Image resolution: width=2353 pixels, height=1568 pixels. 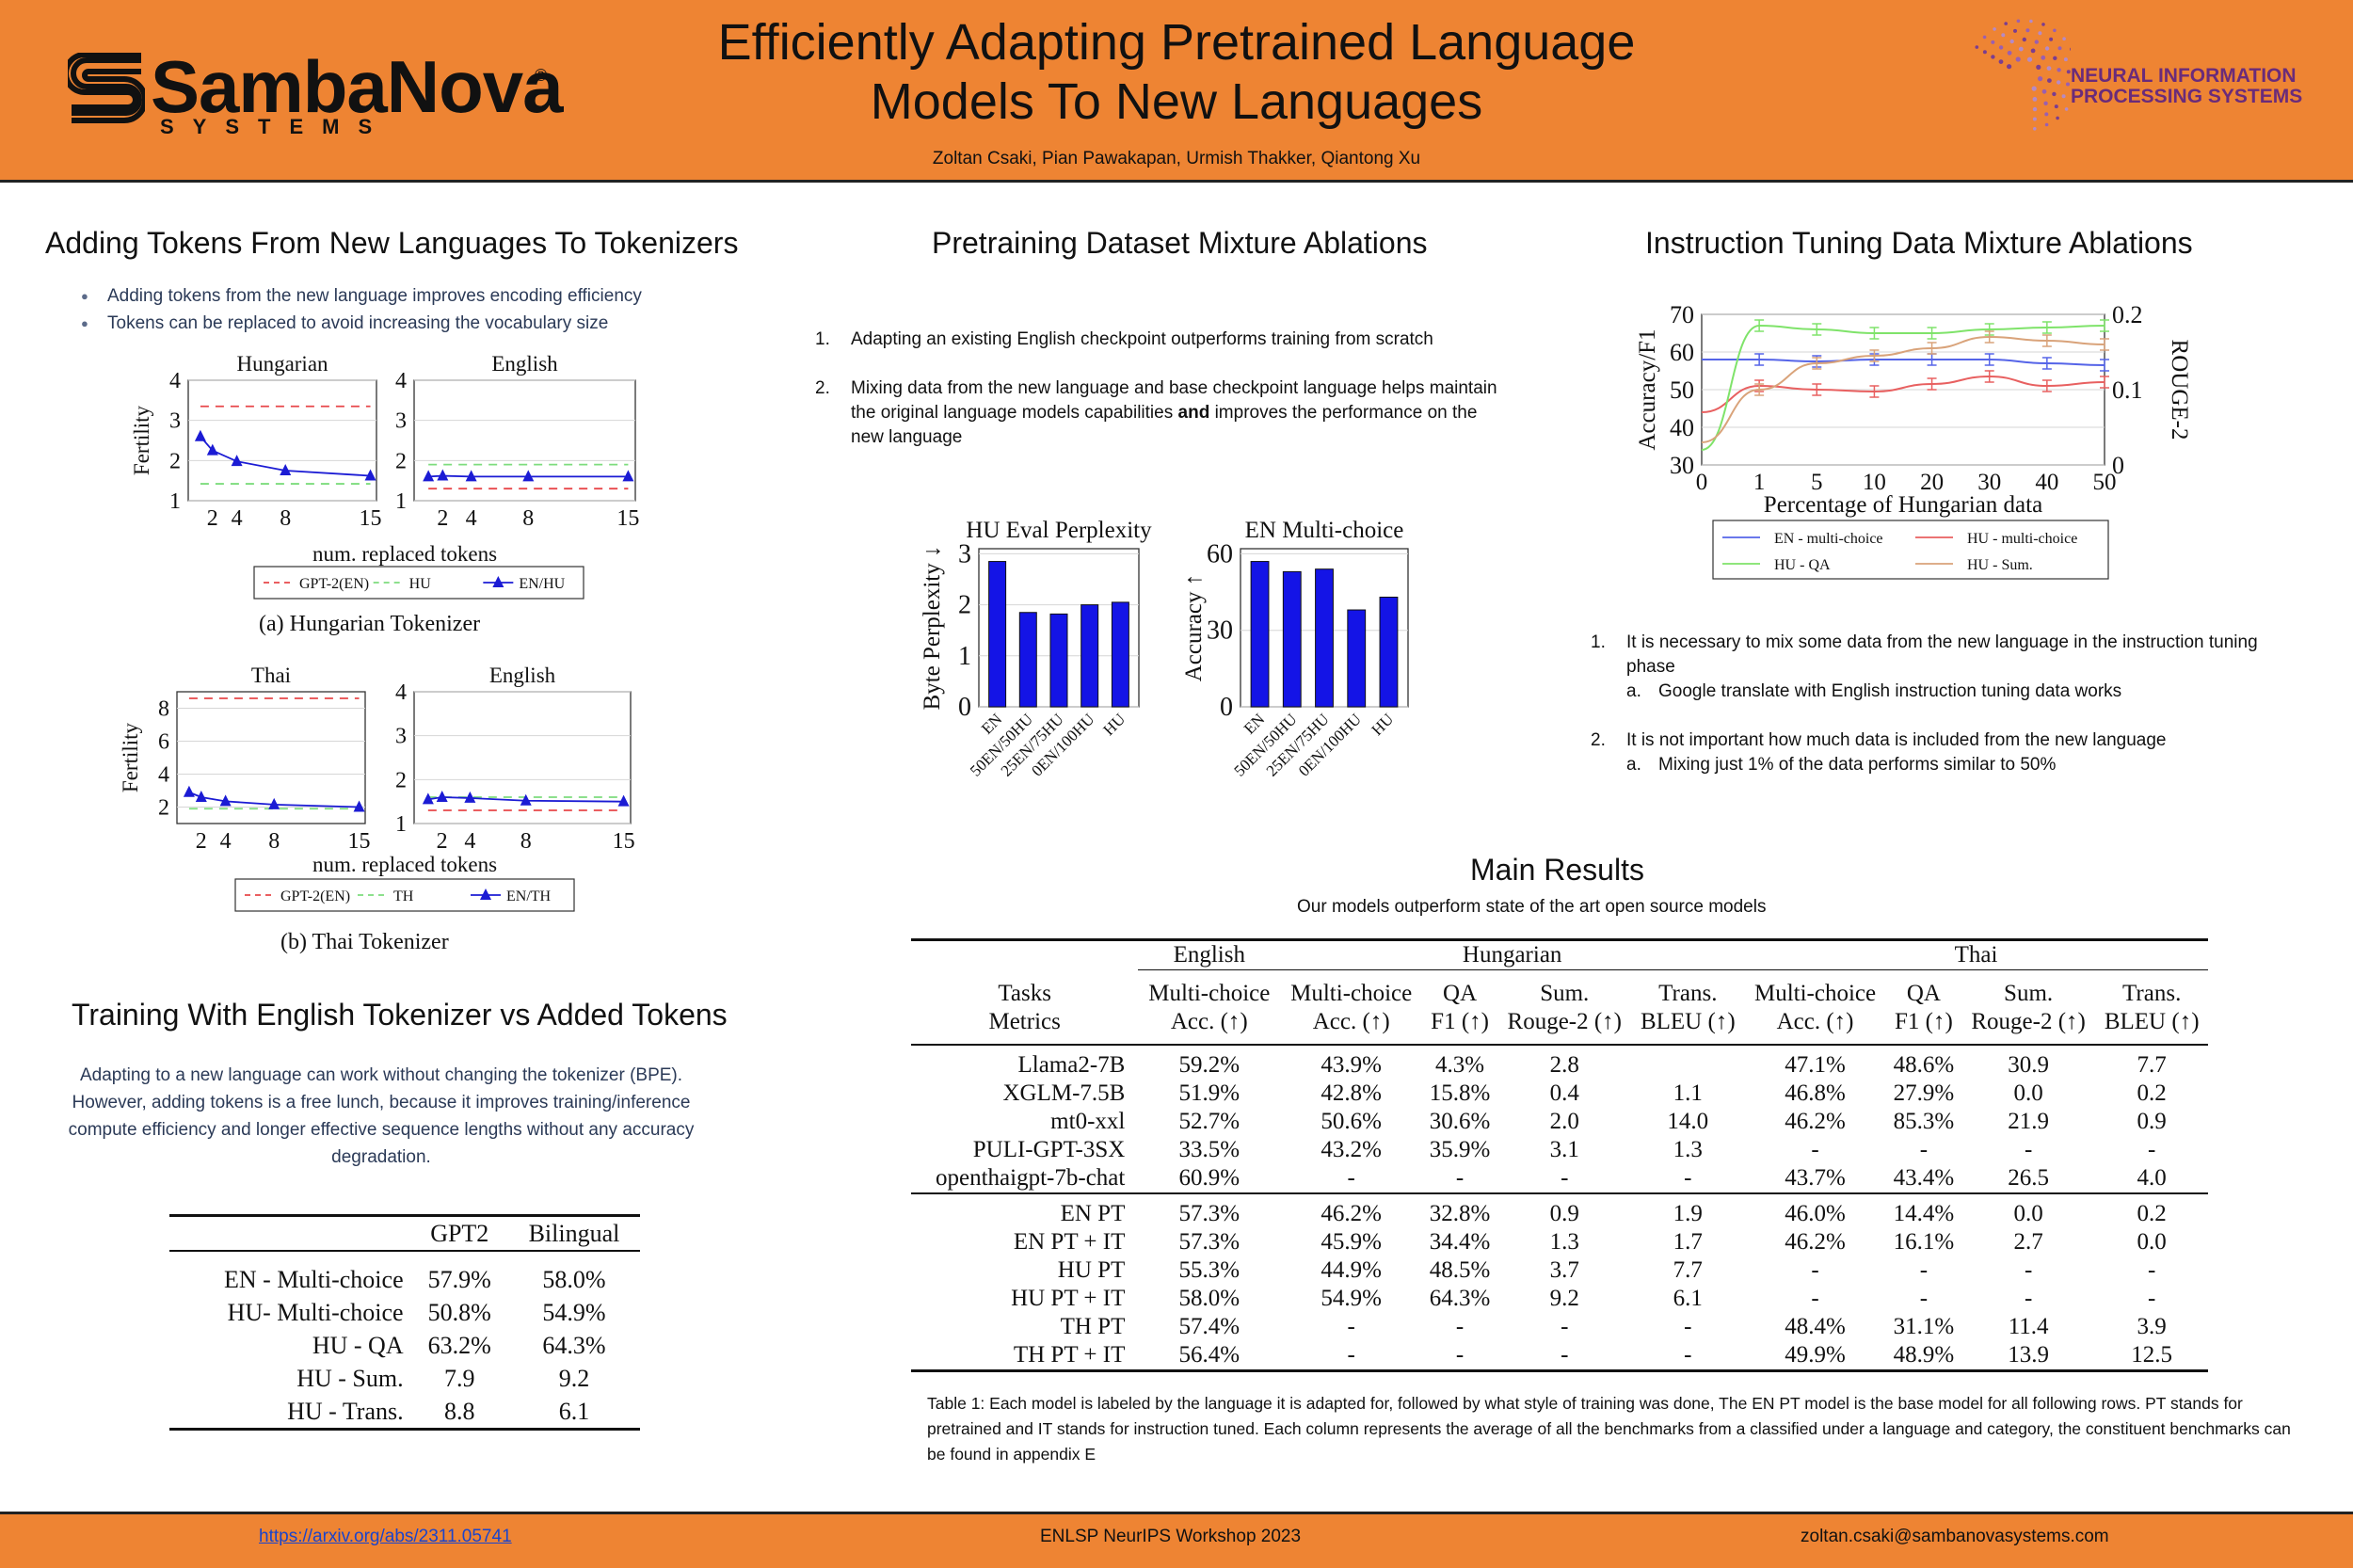 What do you see at coordinates (2029, 1065) in the screenshot?
I see `table-cell: 30.9` at bounding box center [2029, 1065].